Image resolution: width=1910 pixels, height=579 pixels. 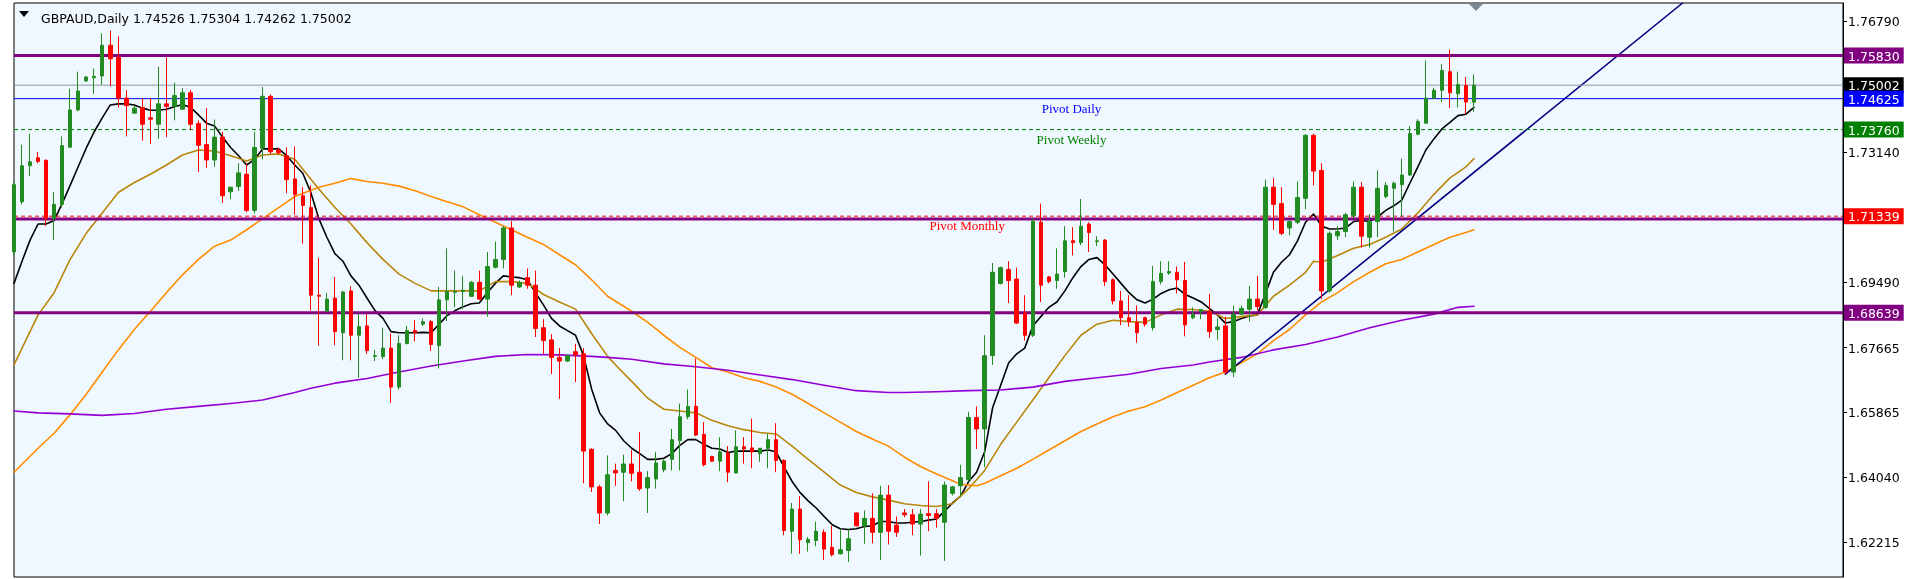 What do you see at coordinates (744, 361) in the screenshot?
I see `line-series` at bounding box center [744, 361].